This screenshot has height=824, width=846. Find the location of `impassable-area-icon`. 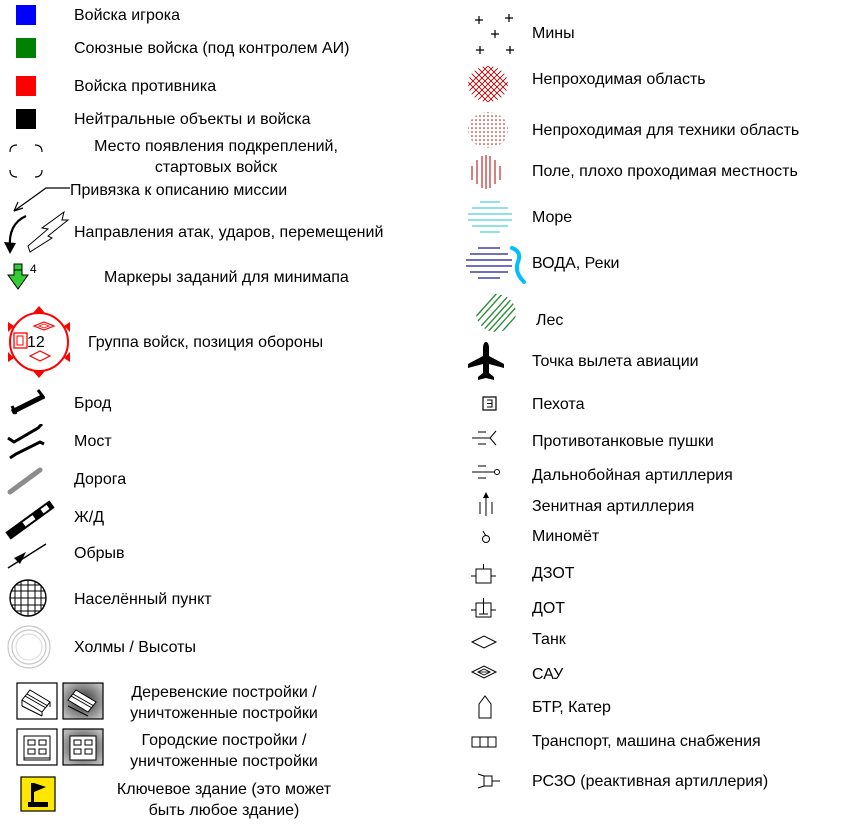

impassable-area-icon is located at coordinates (488, 84).